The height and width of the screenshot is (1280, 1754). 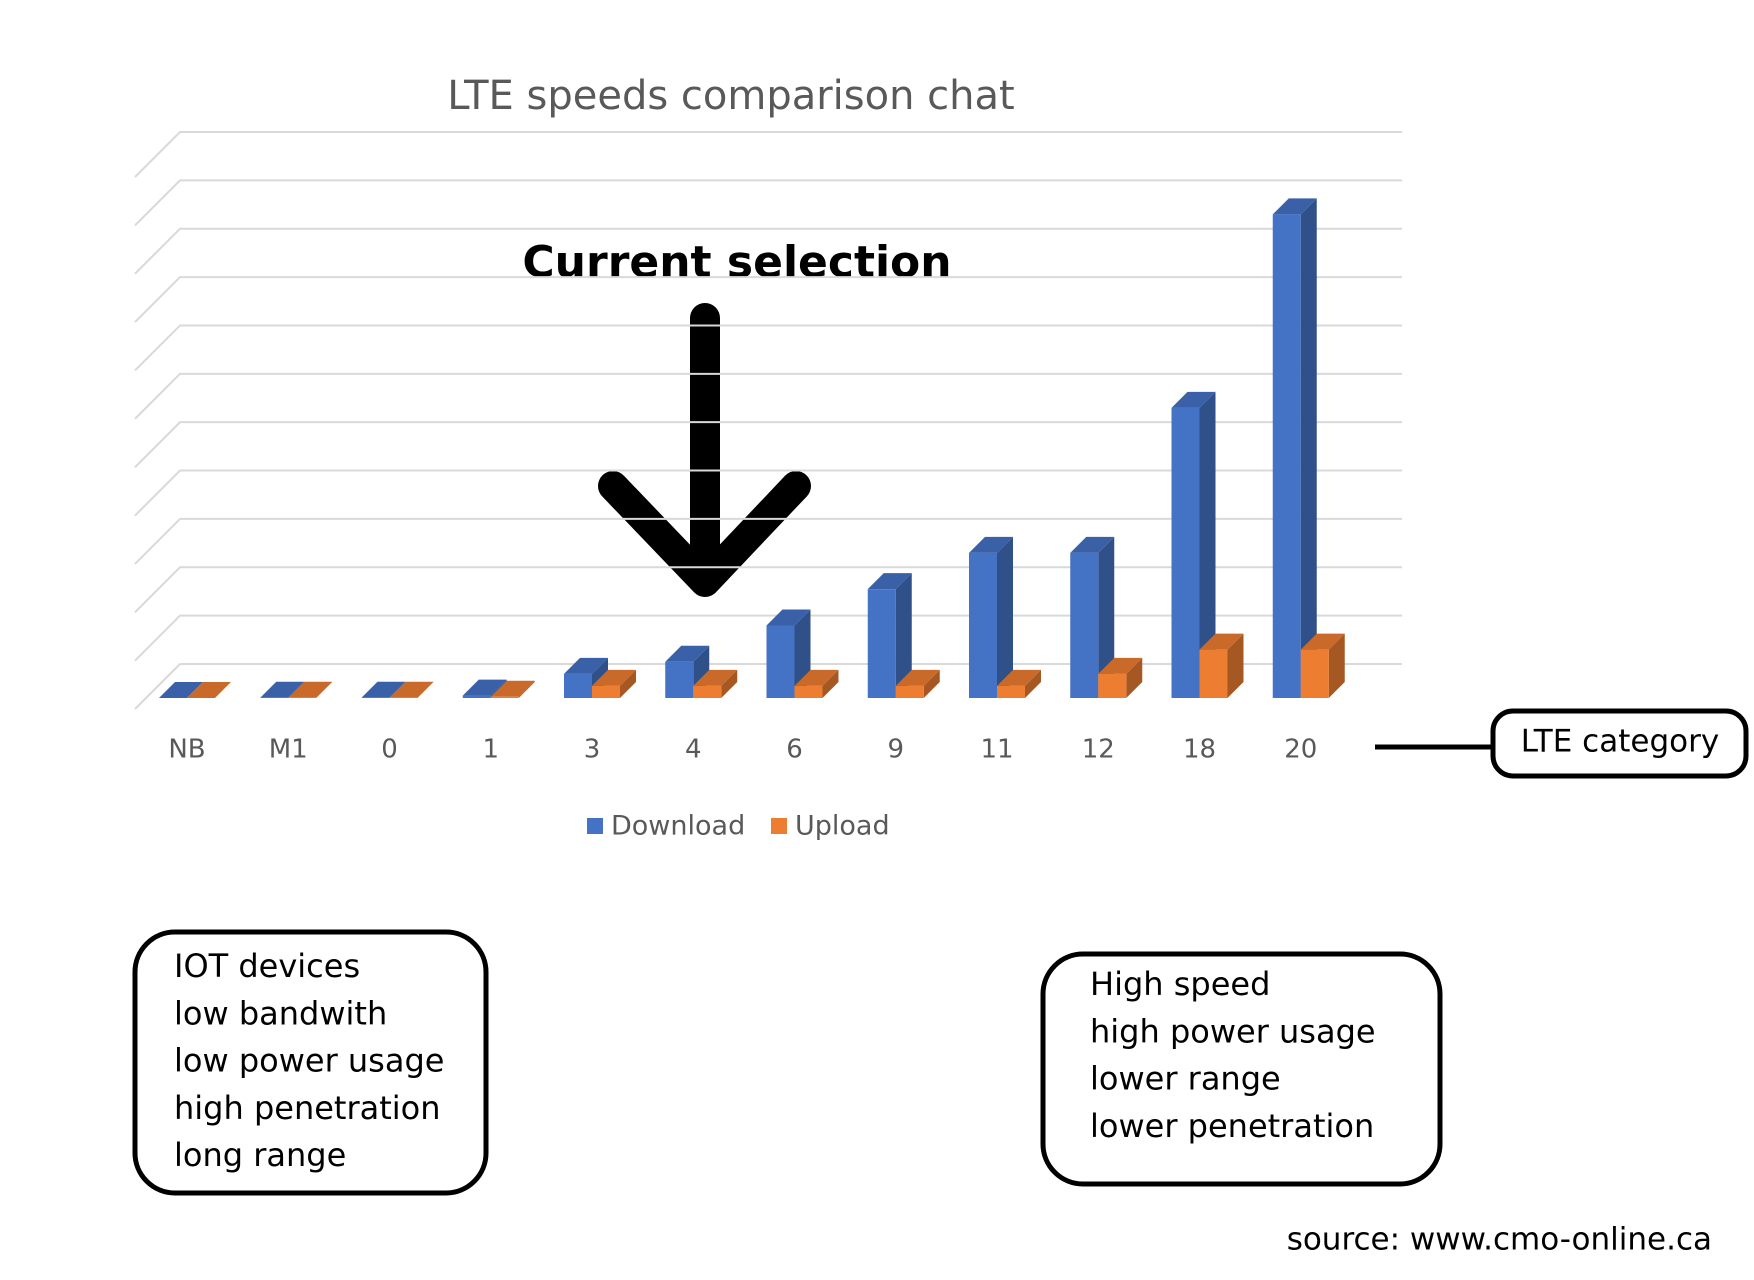 I want to click on note-line: High speed, so click(x=1180, y=984).